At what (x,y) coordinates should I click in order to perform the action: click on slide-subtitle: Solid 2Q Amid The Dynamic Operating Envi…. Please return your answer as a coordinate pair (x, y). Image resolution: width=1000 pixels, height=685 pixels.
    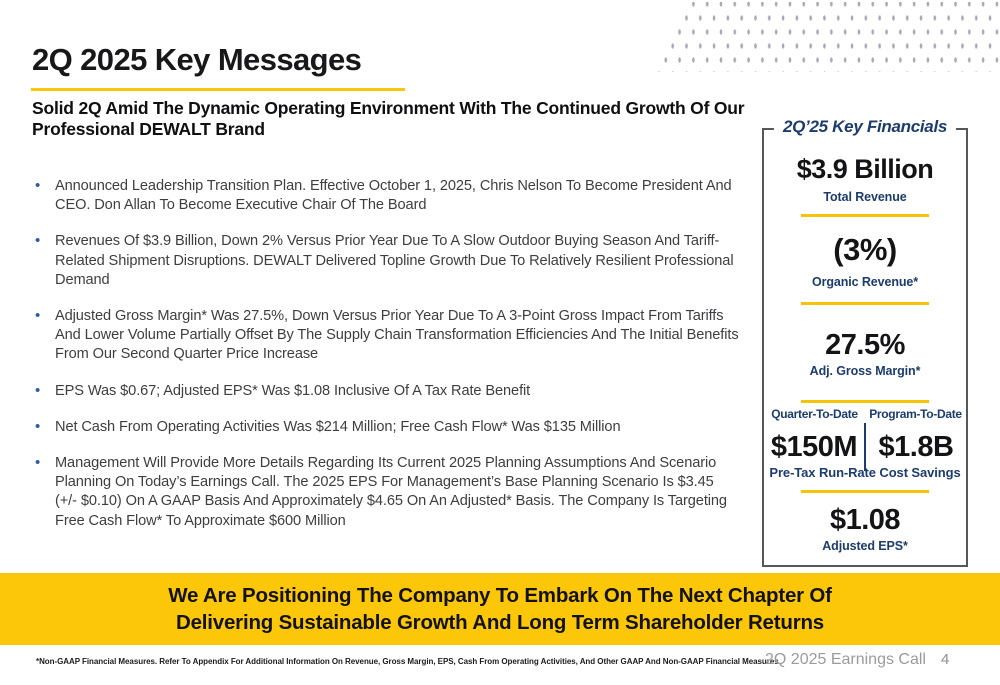
    Looking at the image, I should click on (388, 118).